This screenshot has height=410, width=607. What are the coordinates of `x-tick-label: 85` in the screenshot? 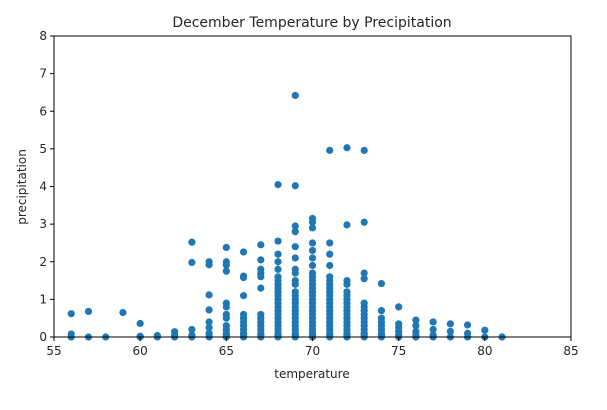 It's located at (570, 351).